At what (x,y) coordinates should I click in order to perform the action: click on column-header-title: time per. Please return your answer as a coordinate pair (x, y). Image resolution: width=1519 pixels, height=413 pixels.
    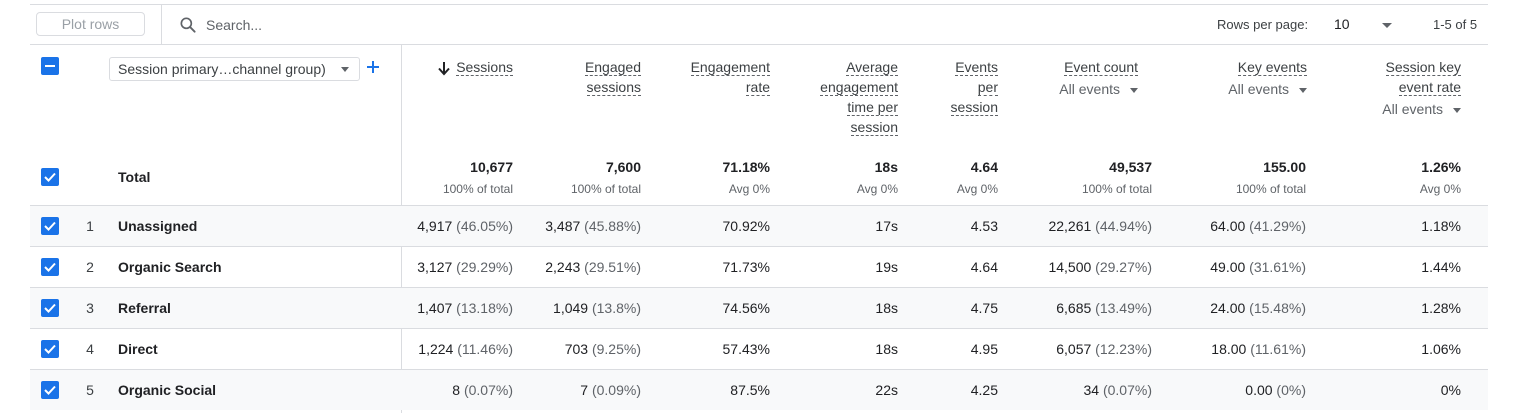
    Looking at the image, I should click on (872, 107).